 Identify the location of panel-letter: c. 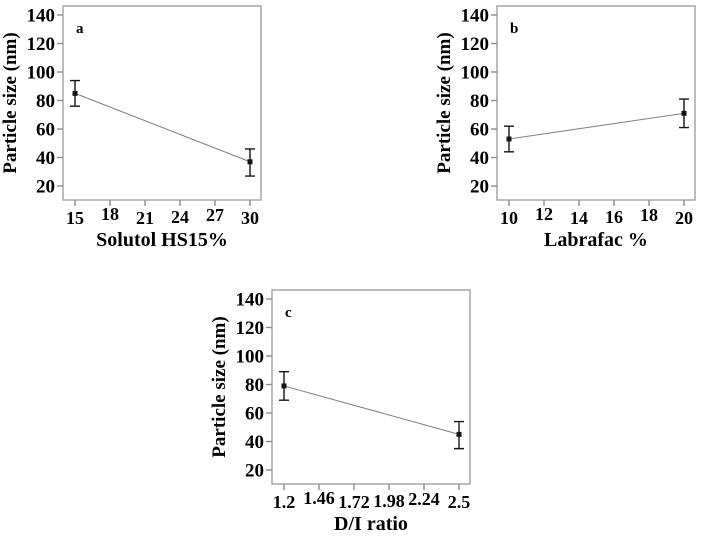
(288, 313).